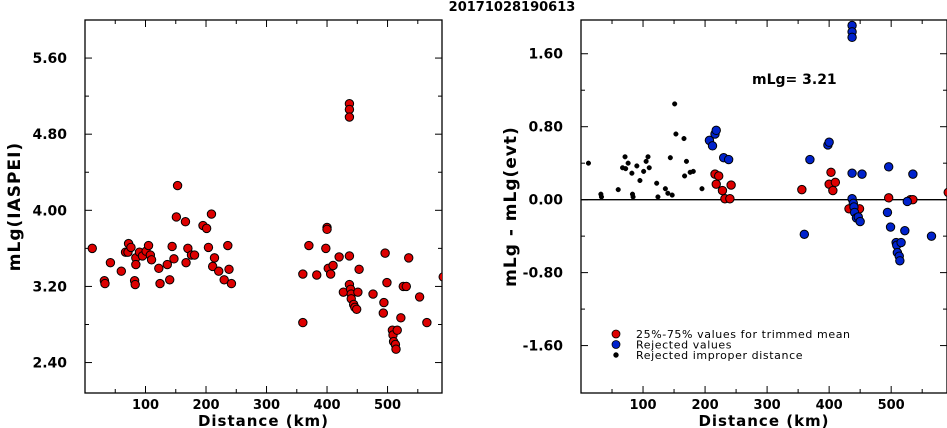  Describe the element at coordinates (794, 80) in the screenshot. I see `magnitude-annotation: mLg= 3.21` at that location.